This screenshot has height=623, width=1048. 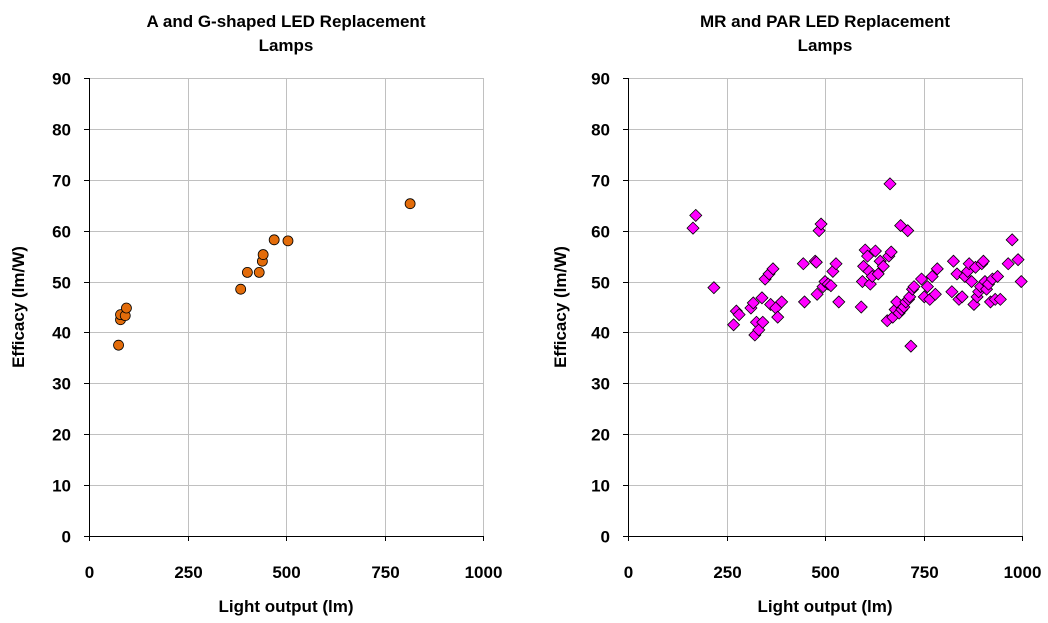 What do you see at coordinates (560, 307) in the screenshot?
I see `y-axis-title-right: Efficacy (lm/W)` at bounding box center [560, 307].